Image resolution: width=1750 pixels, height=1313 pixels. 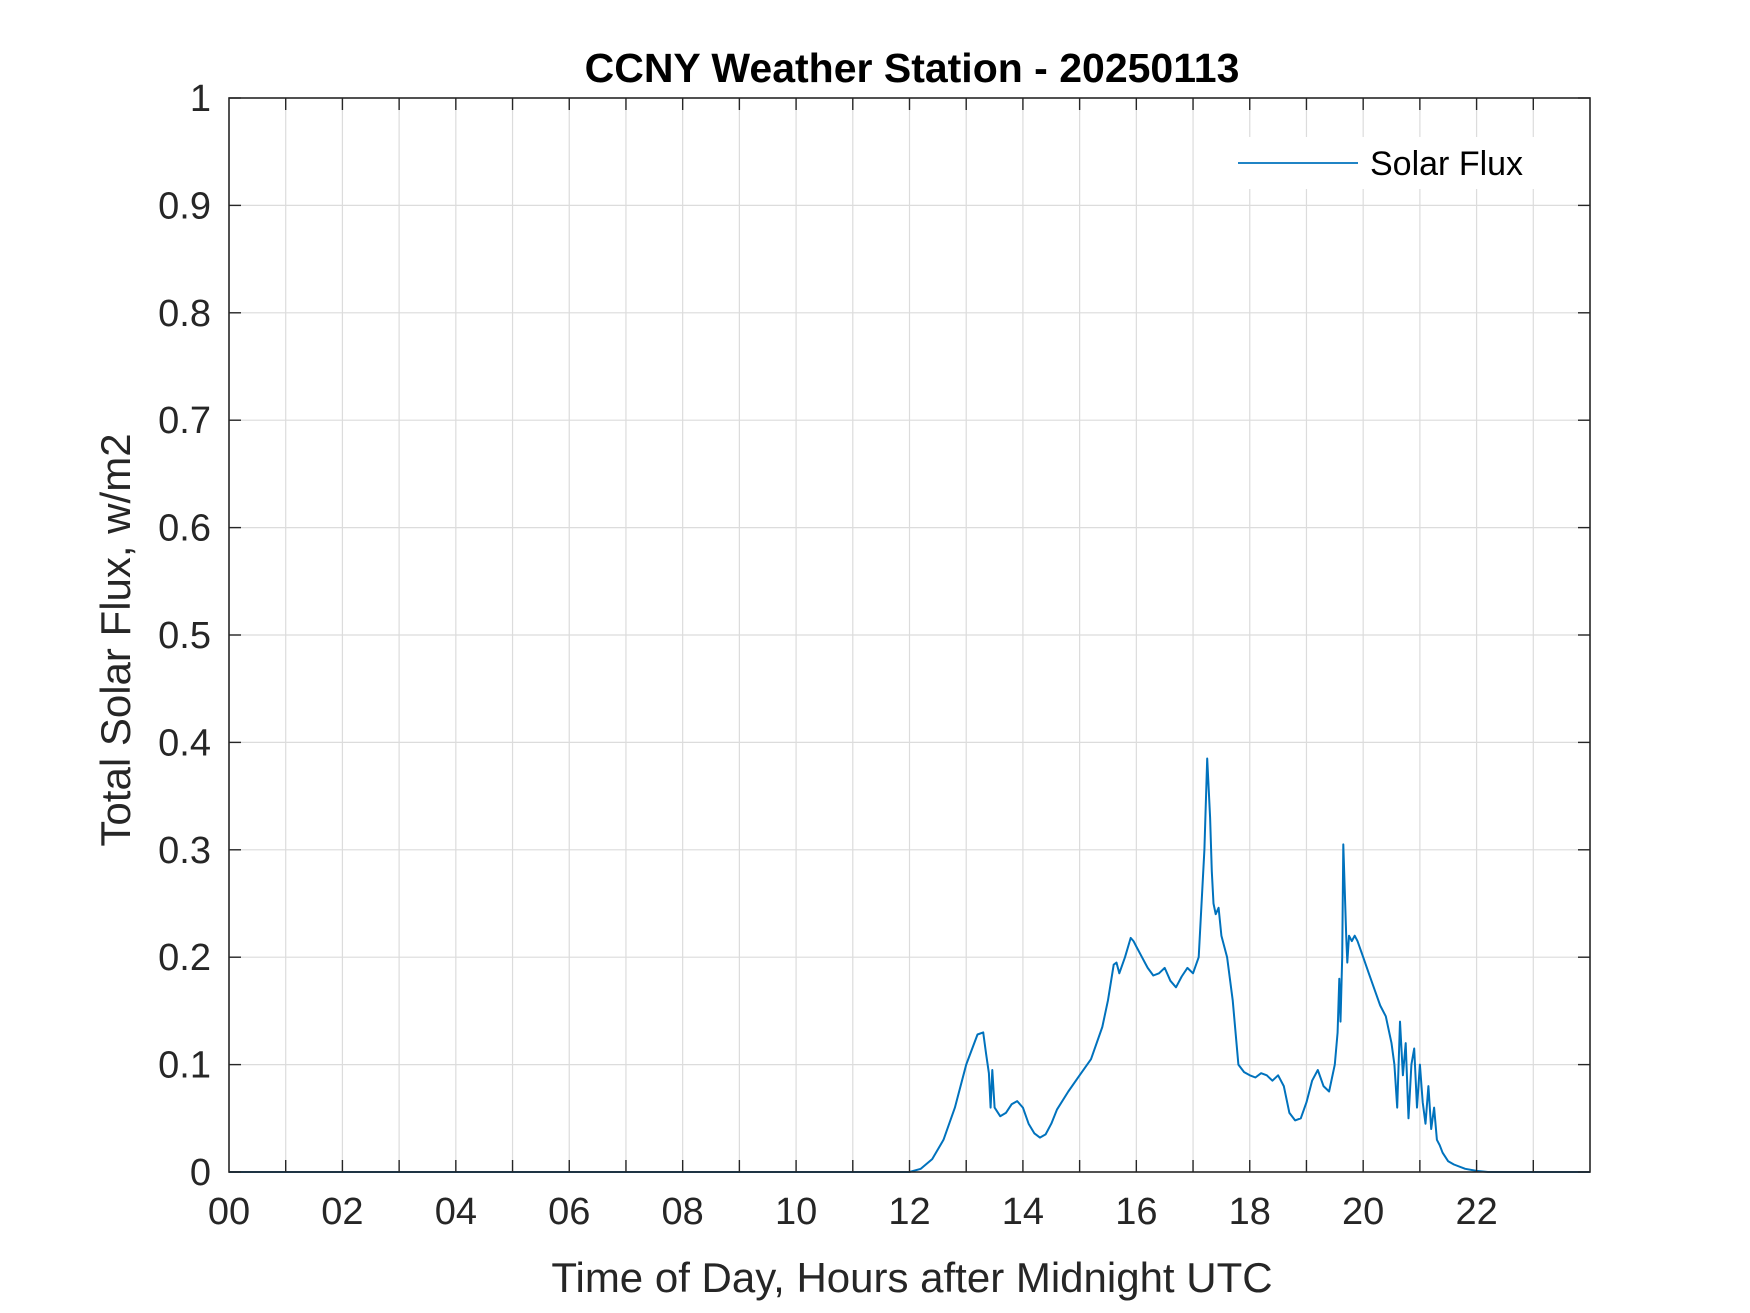 What do you see at coordinates (683, 1212) in the screenshot?
I see `x-tick-label: 08` at bounding box center [683, 1212].